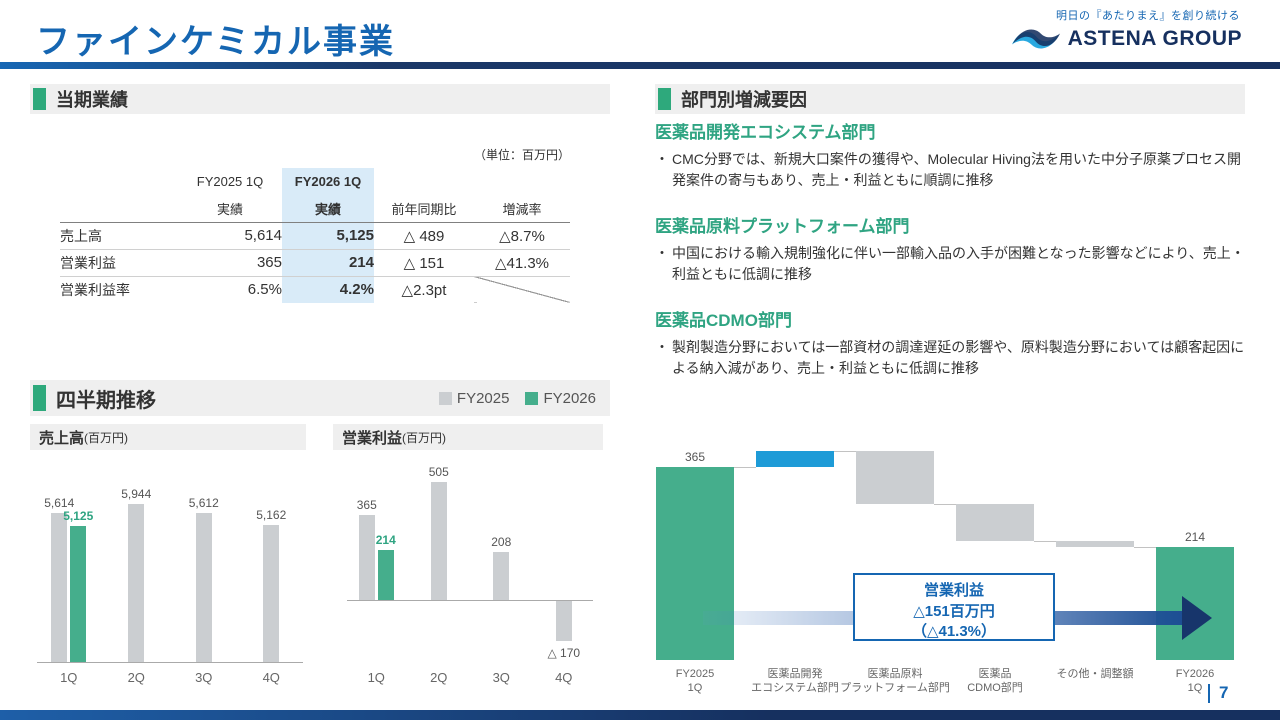  Describe the element at coordinates (230, 236) in the screenshot. I see `cell-fy2025: 5,614` at that location.